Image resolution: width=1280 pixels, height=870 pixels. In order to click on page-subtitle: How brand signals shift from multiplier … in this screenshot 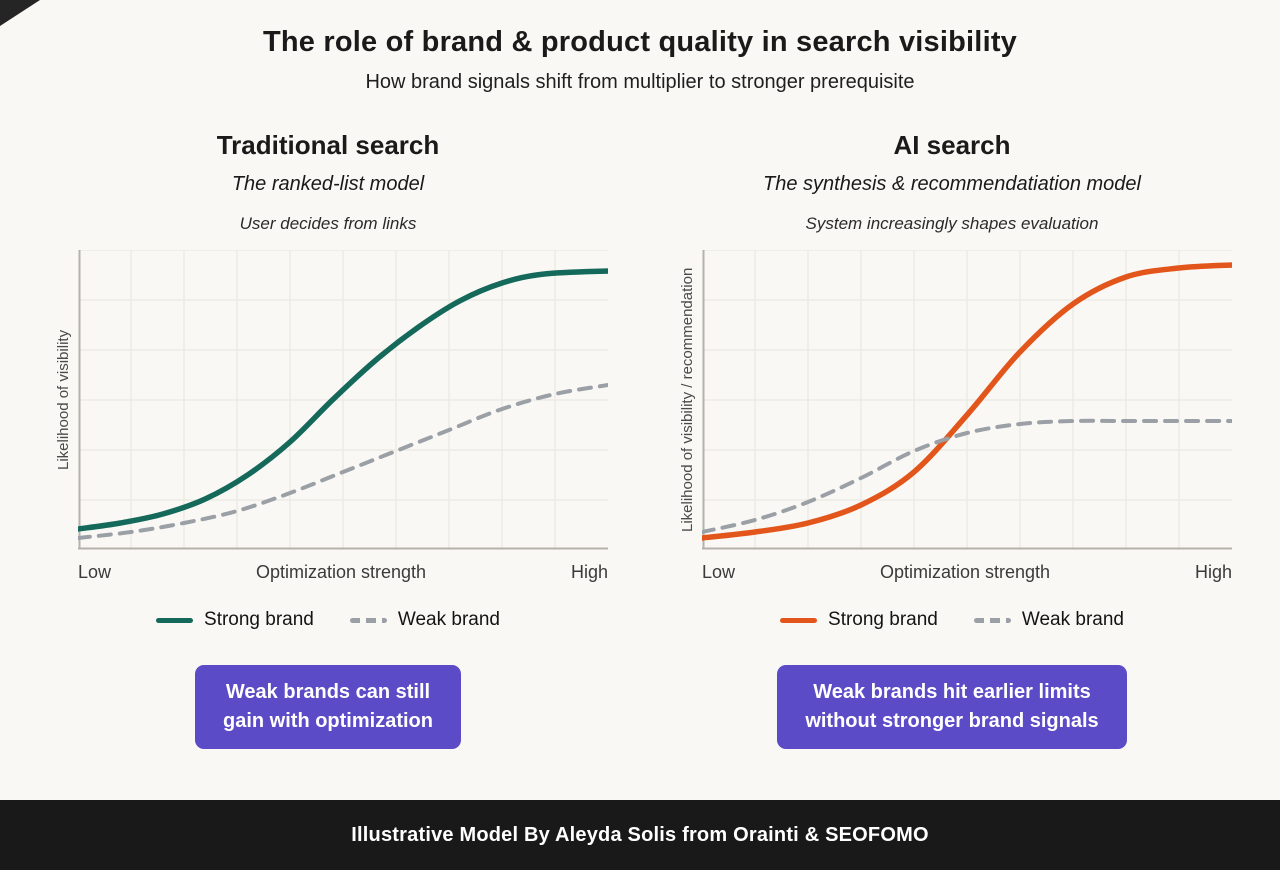, I will do `click(640, 82)`.